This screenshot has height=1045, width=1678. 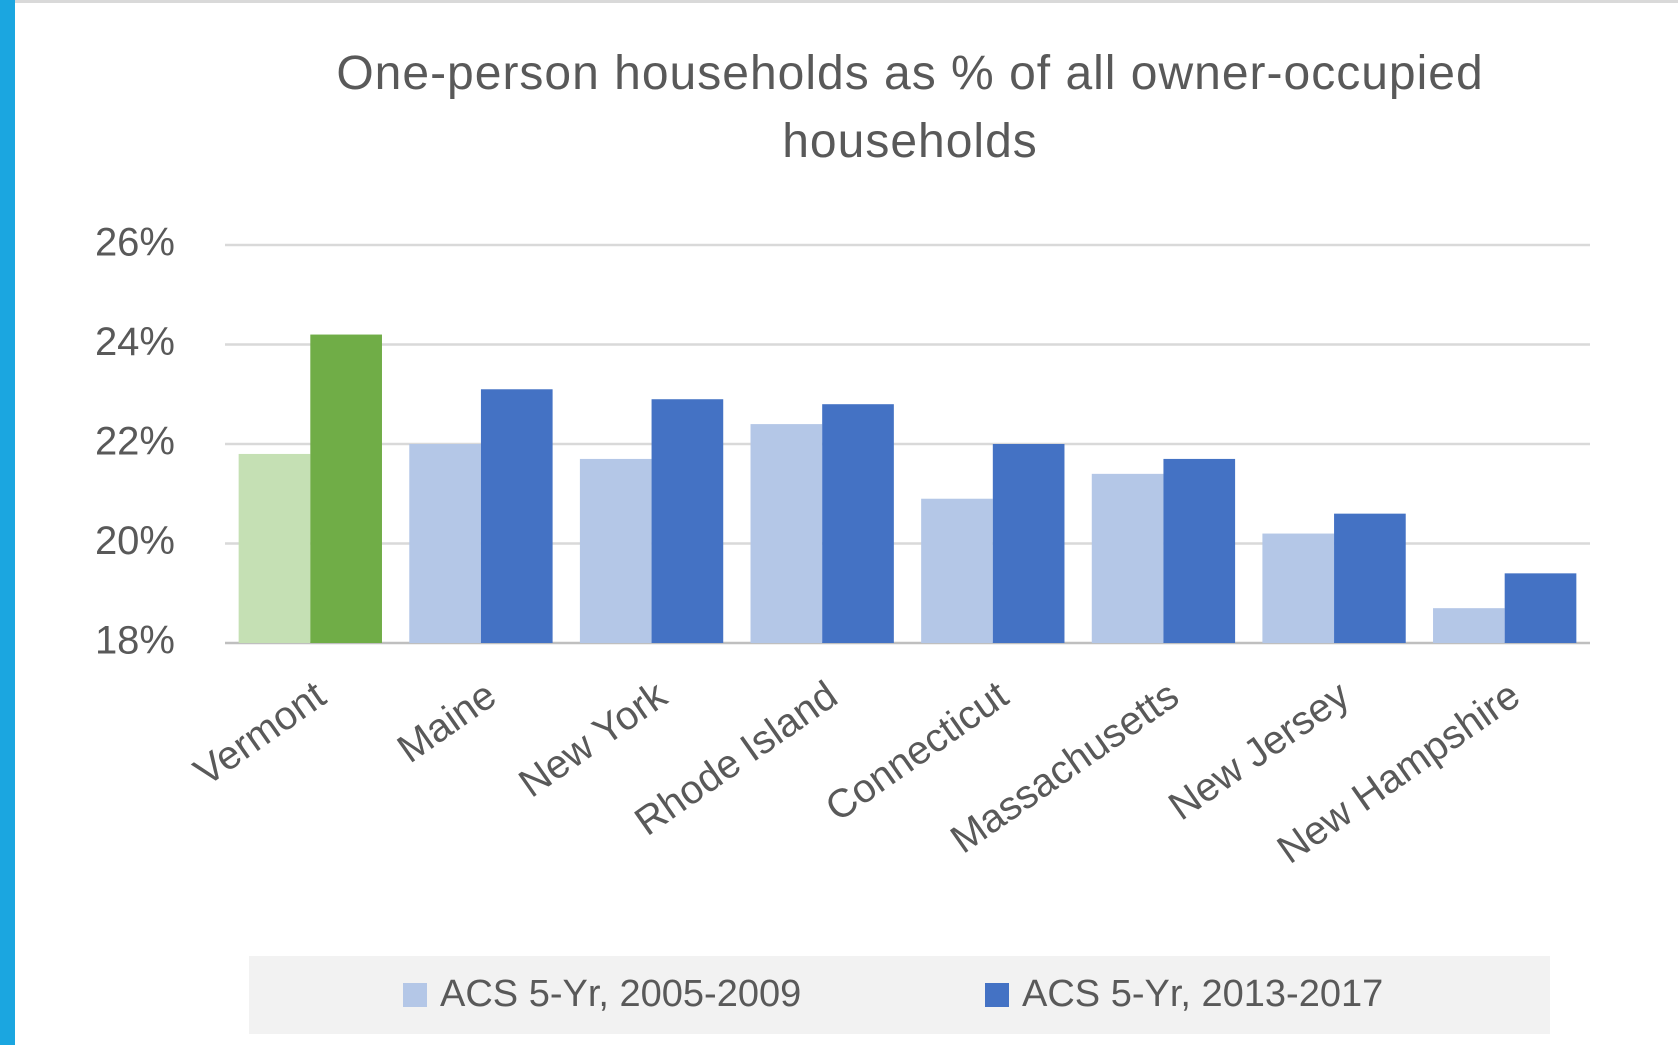 I want to click on side-stripe, so click(x=7, y=522).